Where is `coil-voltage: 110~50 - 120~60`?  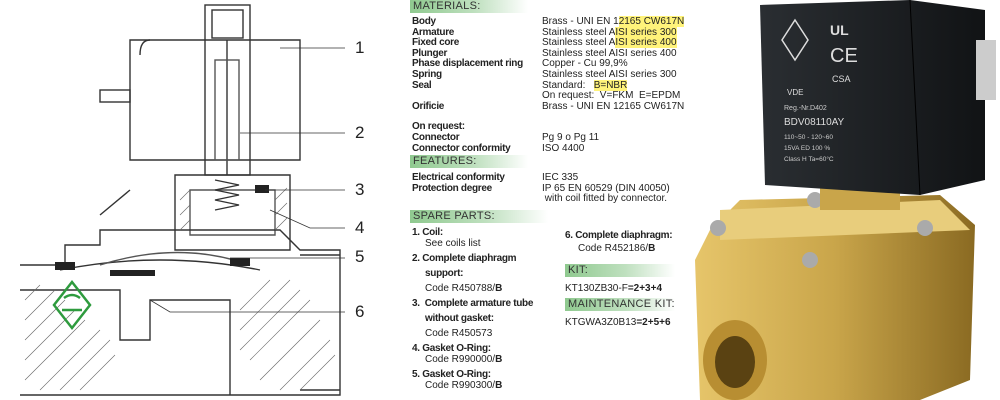
coil-voltage: 110~50 - 120~60 is located at coordinates (808, 137).